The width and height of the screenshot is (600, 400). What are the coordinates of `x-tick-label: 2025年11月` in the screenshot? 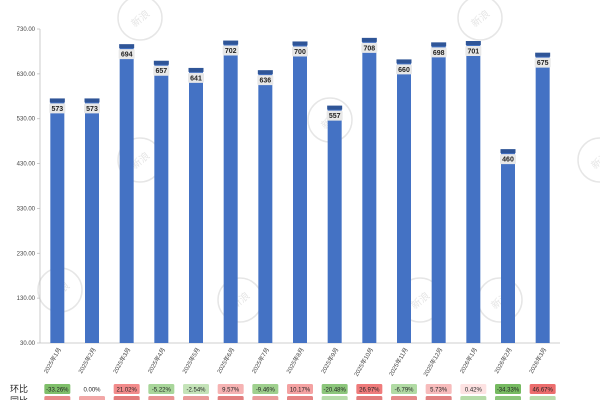 It's located at (398, 361).